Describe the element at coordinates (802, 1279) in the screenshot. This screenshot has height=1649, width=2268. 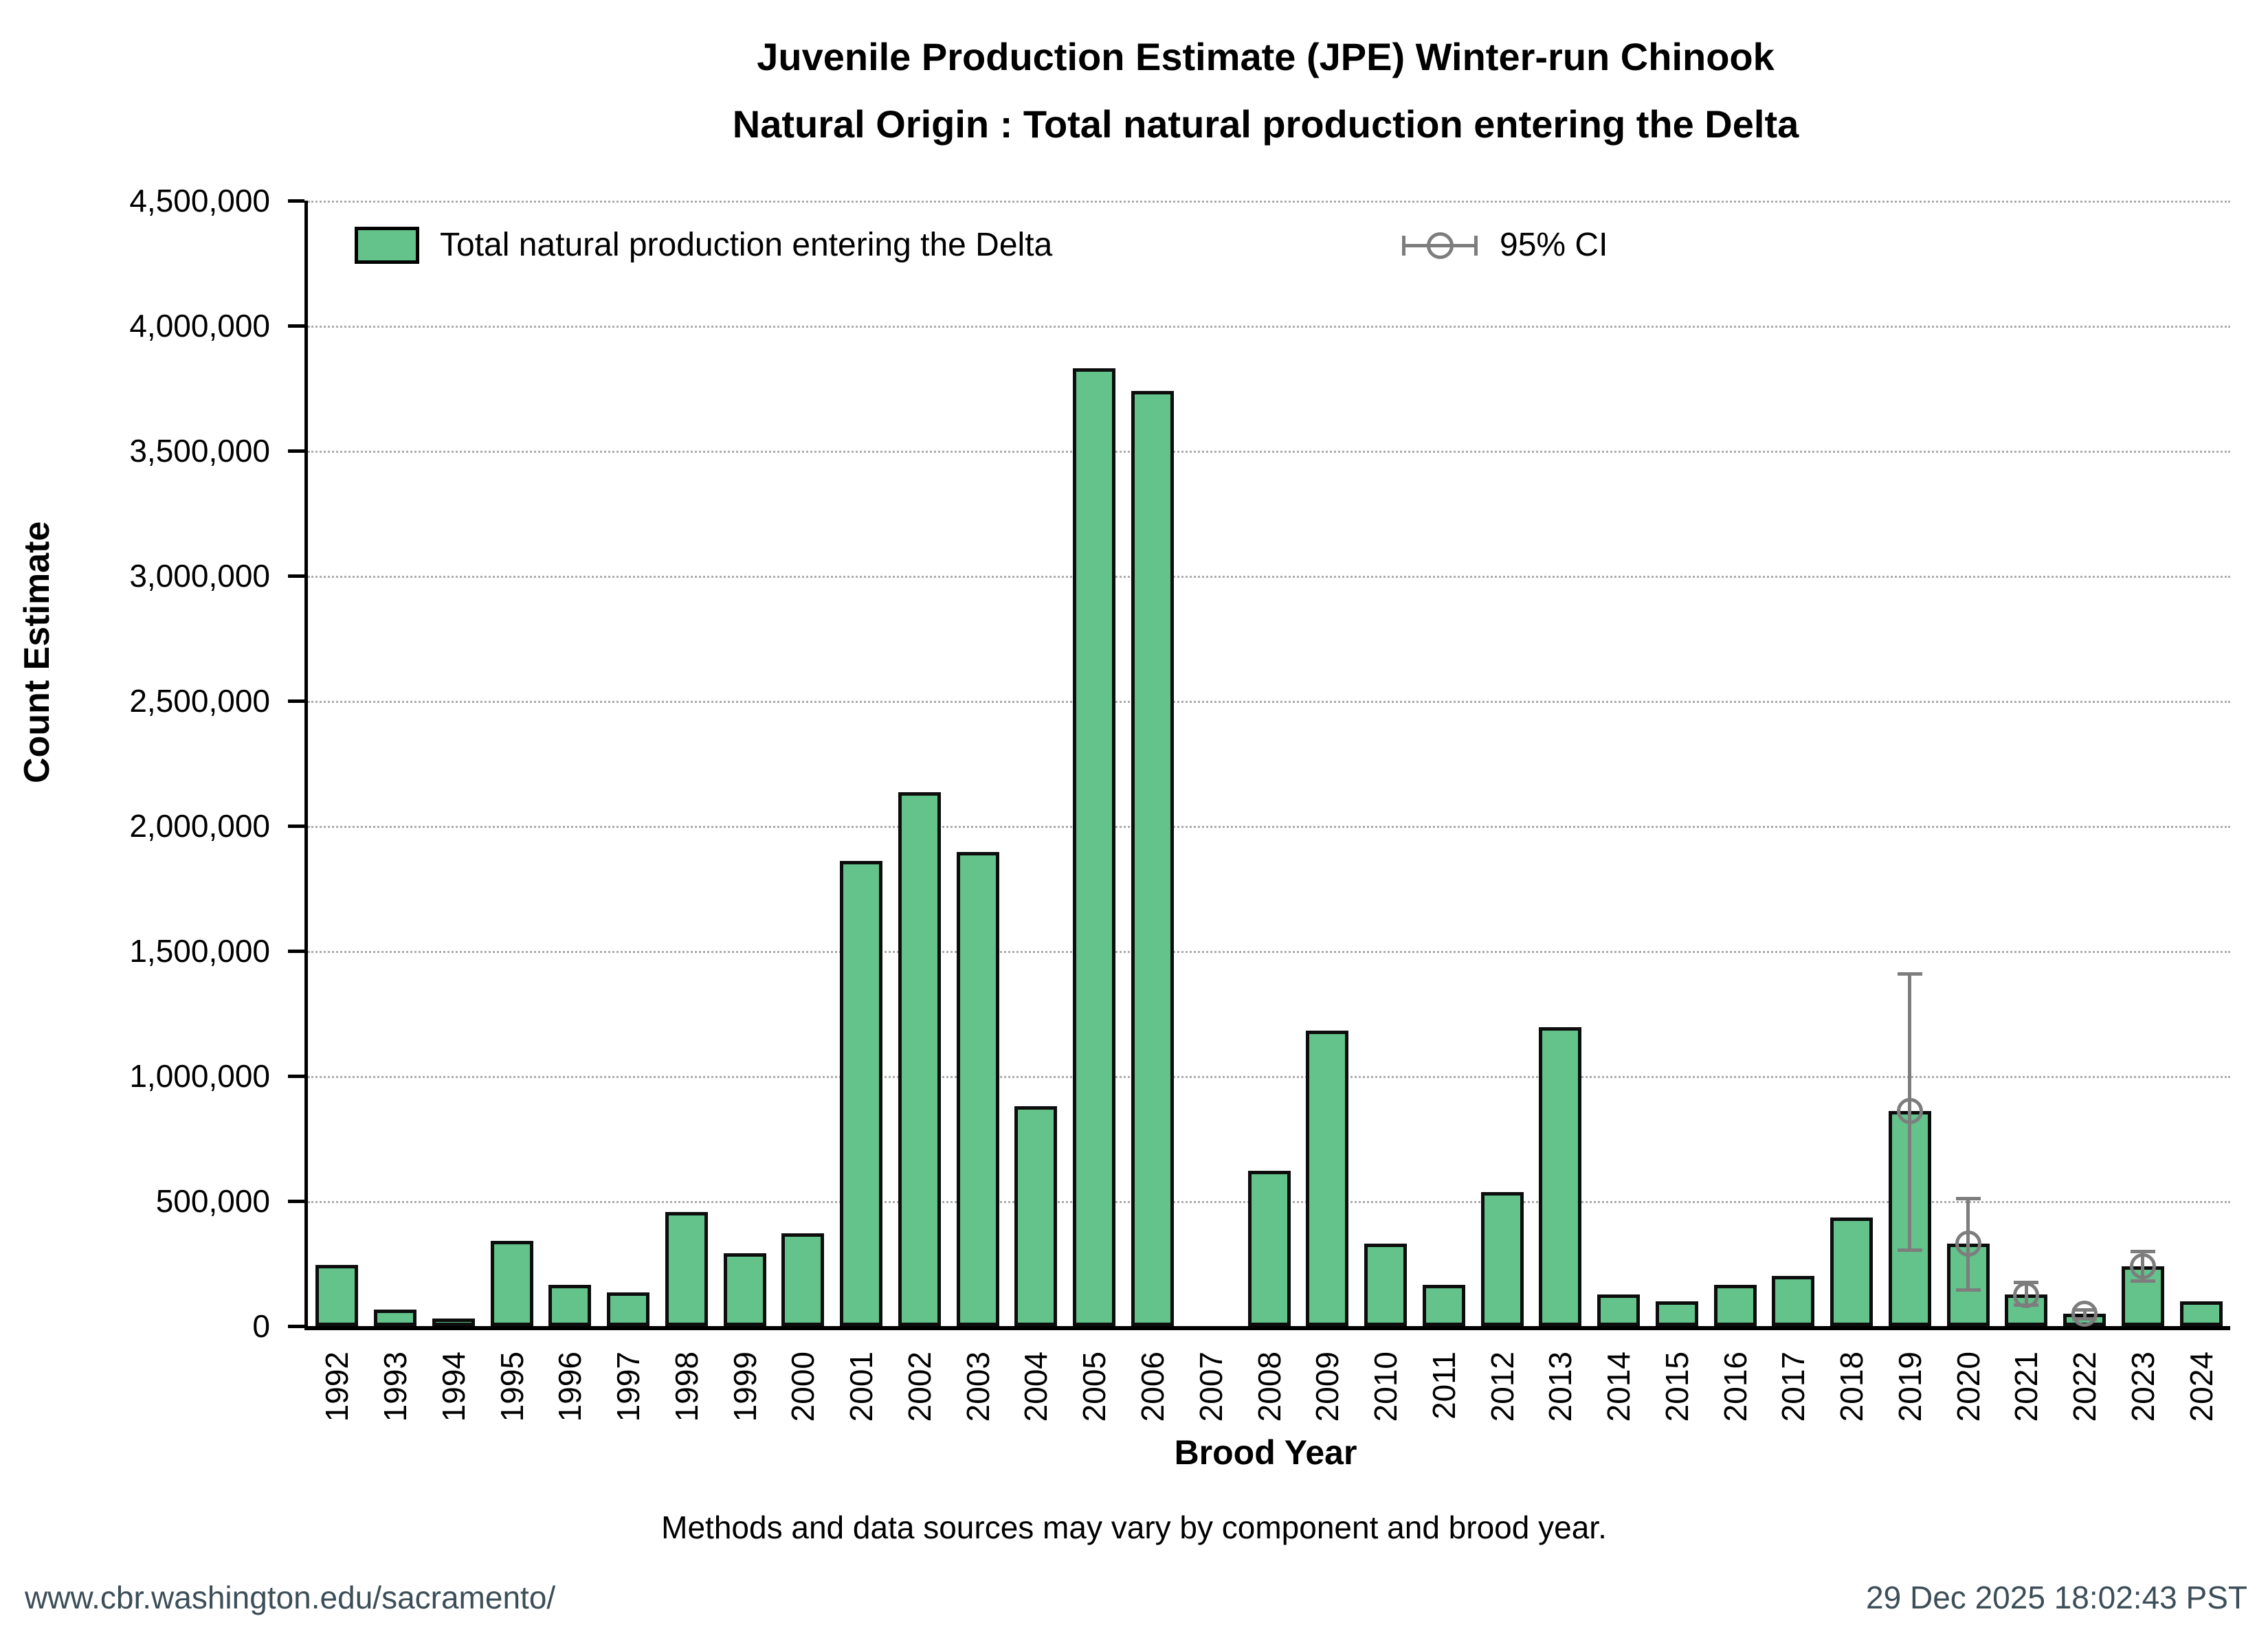
I see `bar-2000` at that location.